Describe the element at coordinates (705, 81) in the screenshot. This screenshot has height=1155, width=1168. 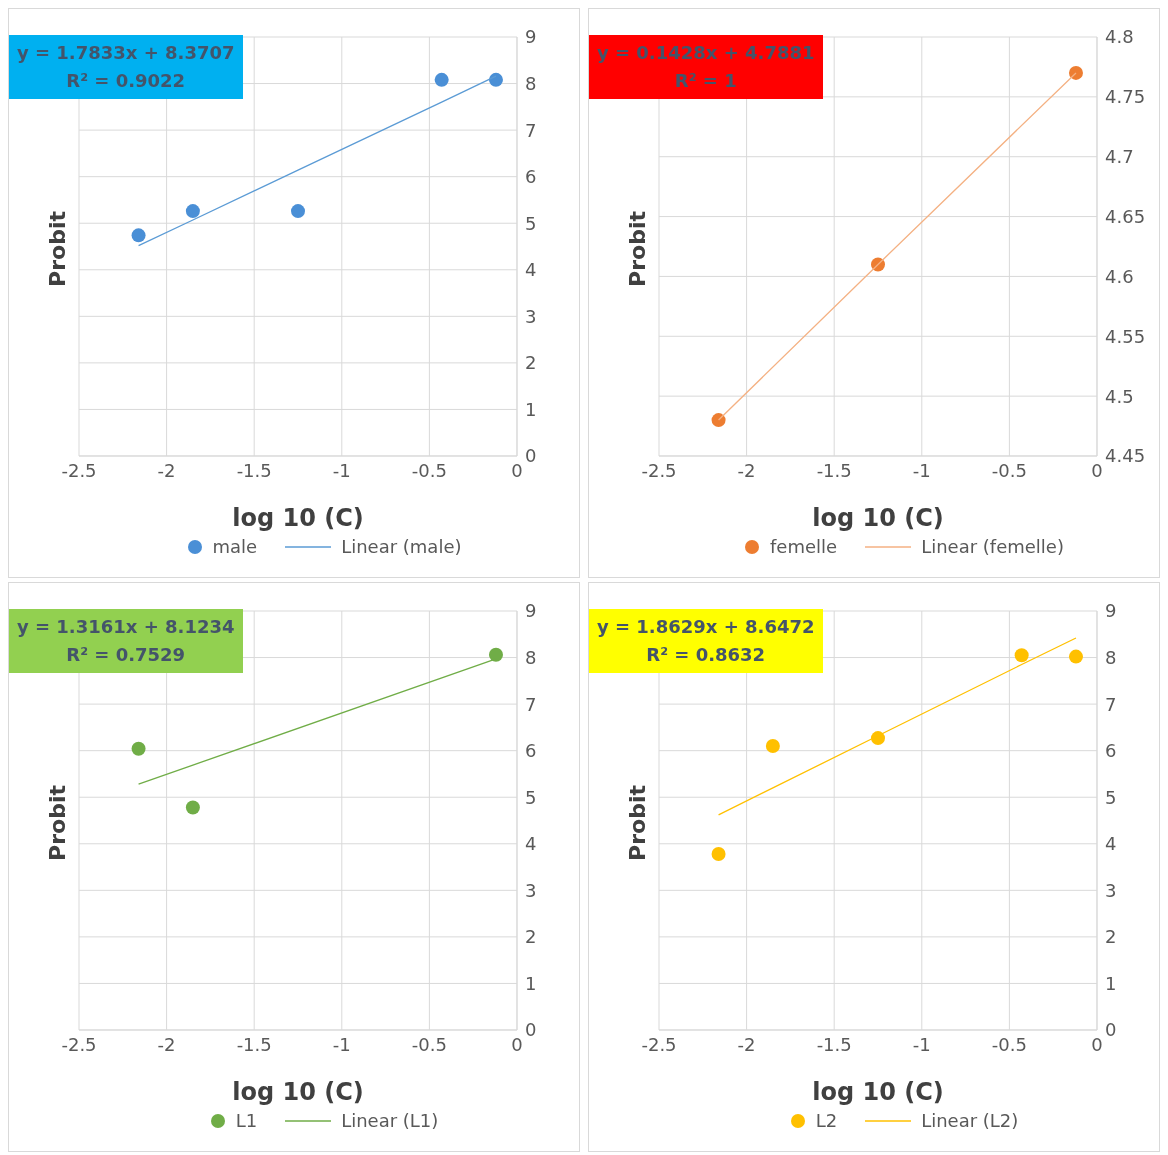
I see `annotation: R² = 1` at that location.